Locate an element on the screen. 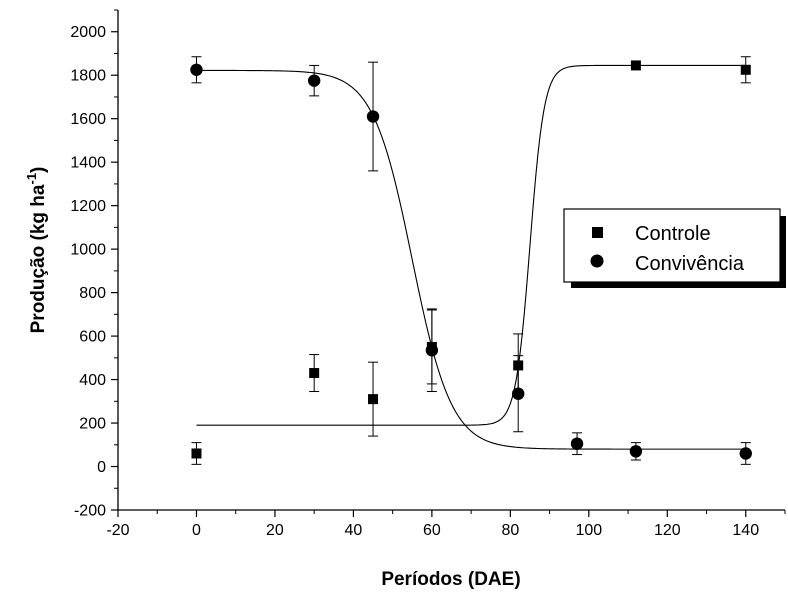 Image resolution: width=788 pixels, height=592 pixels. legend-label-controle: Controle is located at coordinates (673, 234).